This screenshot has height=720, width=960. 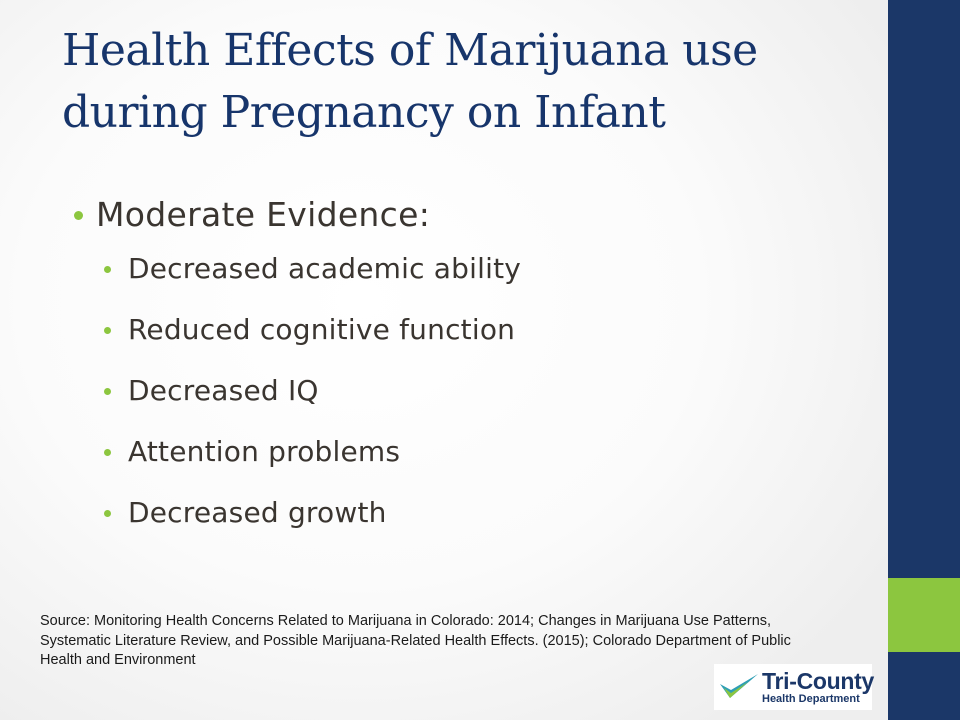 What do you see at coordinates (264, 451) in the screenshot?
I see `sub-bullet-text: Attention problems` at bounding box center [264, 451].